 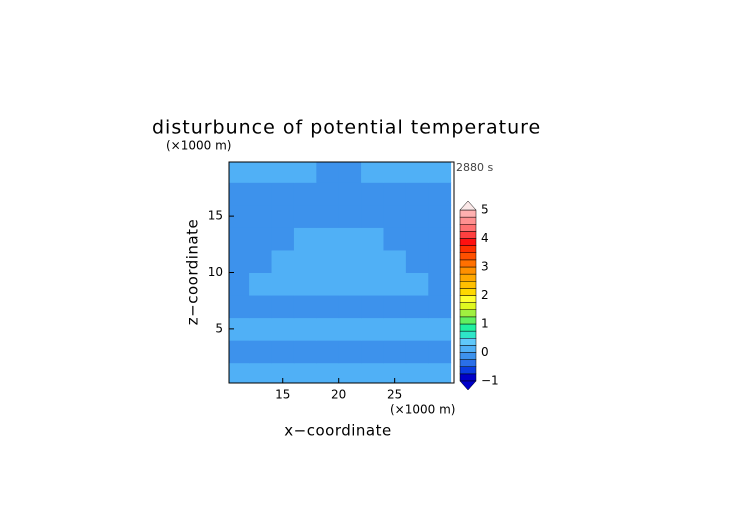 I want to click on x-axis-label: x−coordinate, so click(x=337, y=431).